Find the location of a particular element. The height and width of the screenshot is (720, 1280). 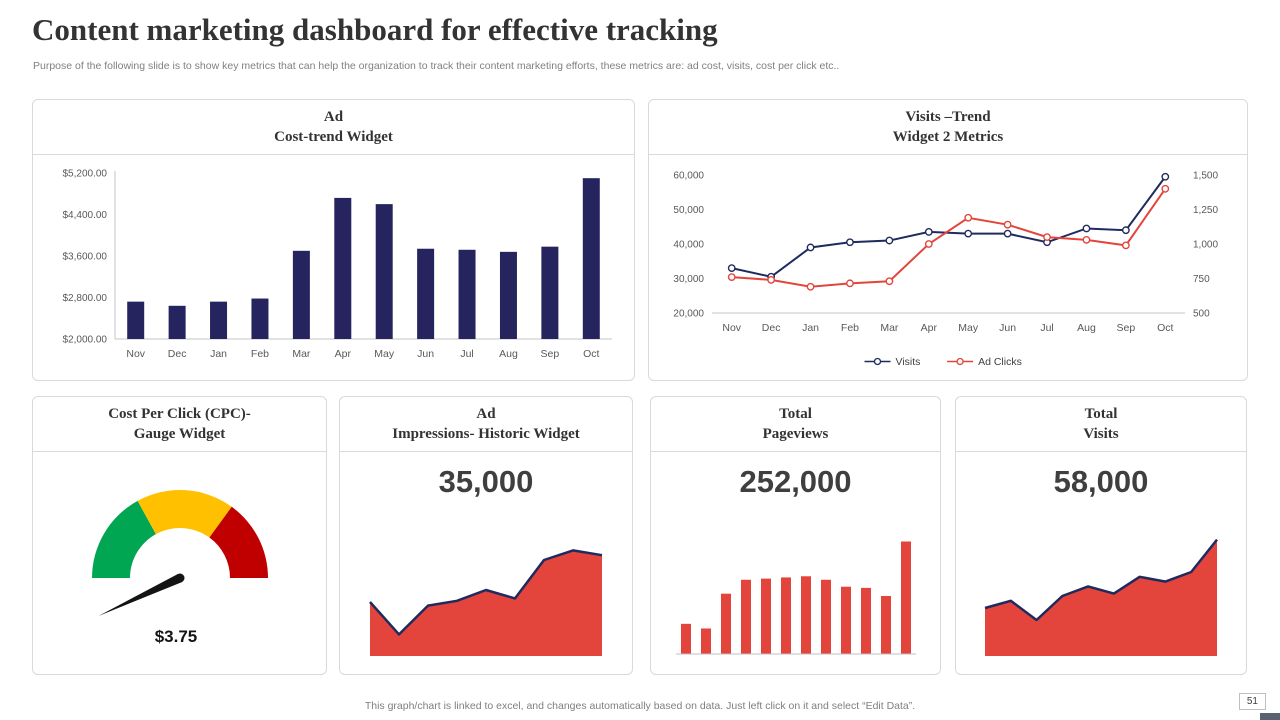

panel-title-line2: Widget 2 Metrics is located at coordinates (948, 137).